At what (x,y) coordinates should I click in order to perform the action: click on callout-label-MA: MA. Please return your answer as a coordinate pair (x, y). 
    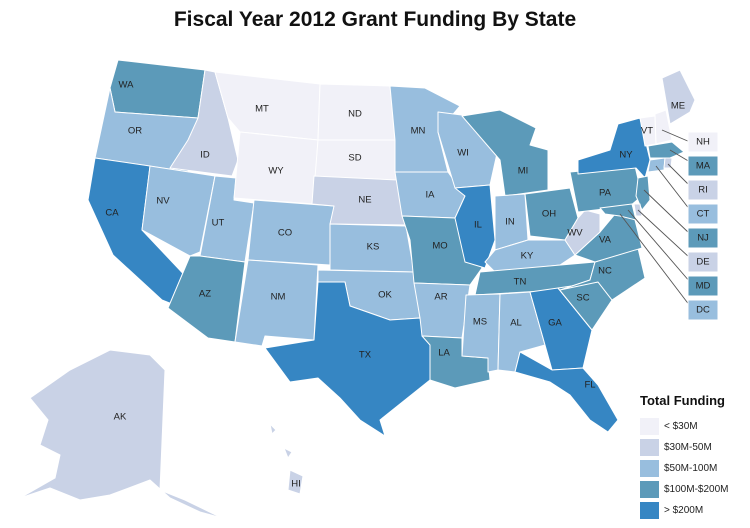
    Looking at the image, I should click on (703, 166).